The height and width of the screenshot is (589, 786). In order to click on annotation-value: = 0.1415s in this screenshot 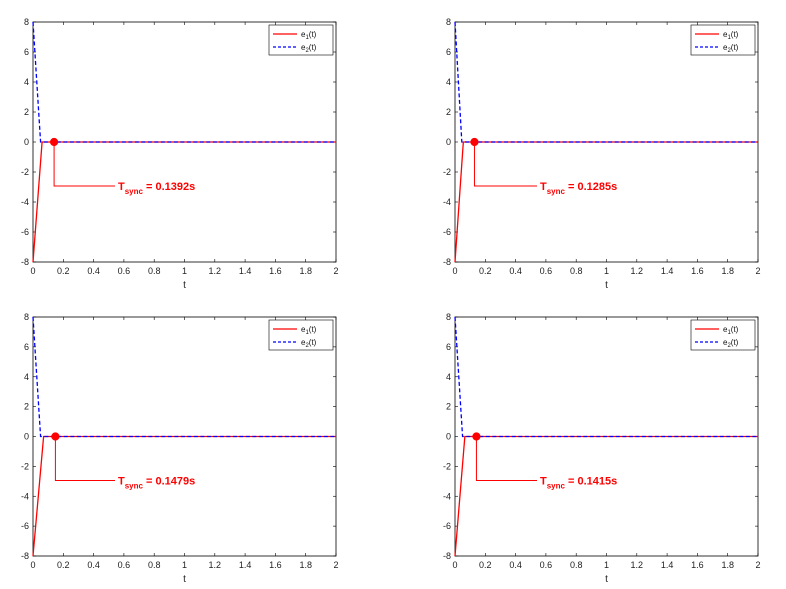, I will do `click(591, 482)`.